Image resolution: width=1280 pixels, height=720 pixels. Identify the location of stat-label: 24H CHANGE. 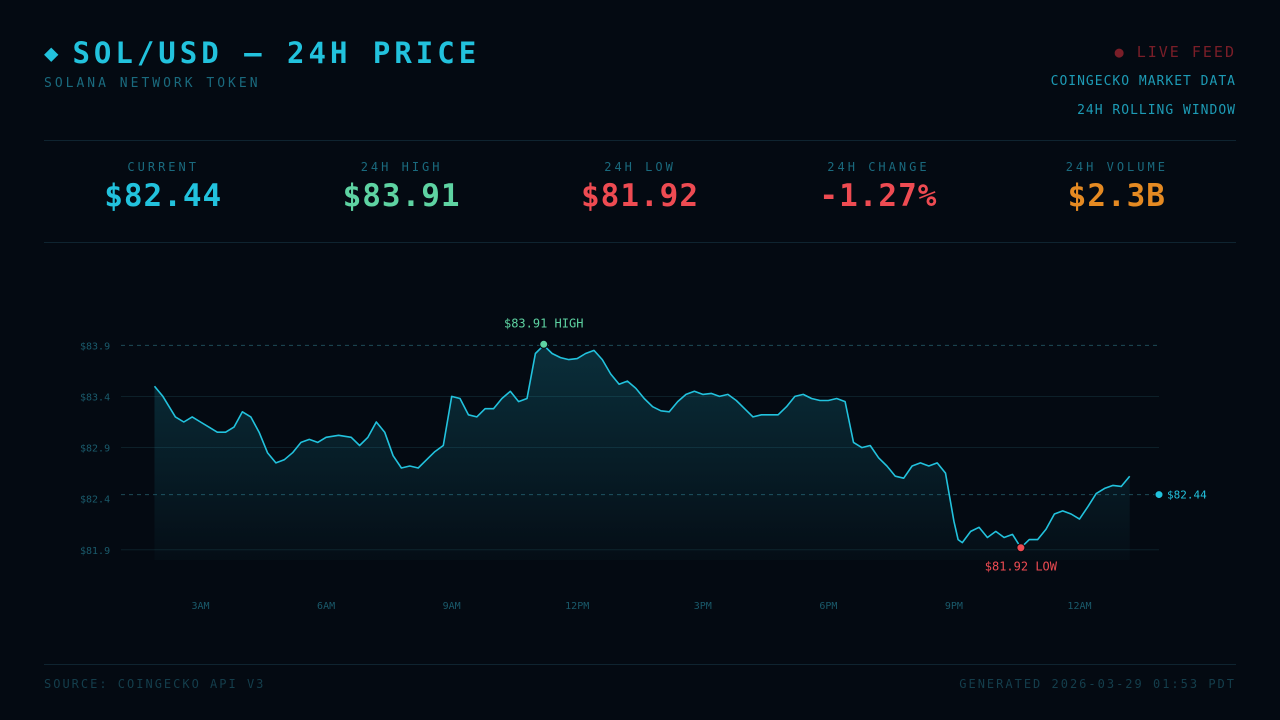
(878, 167).